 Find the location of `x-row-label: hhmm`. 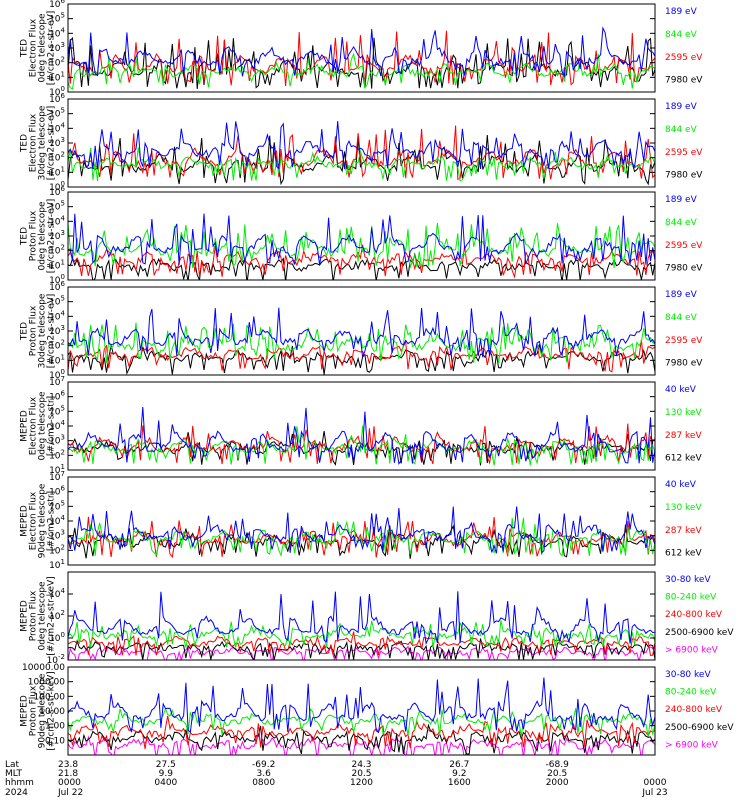

x-row-label: hhmm is located at coordinates (19, 783).